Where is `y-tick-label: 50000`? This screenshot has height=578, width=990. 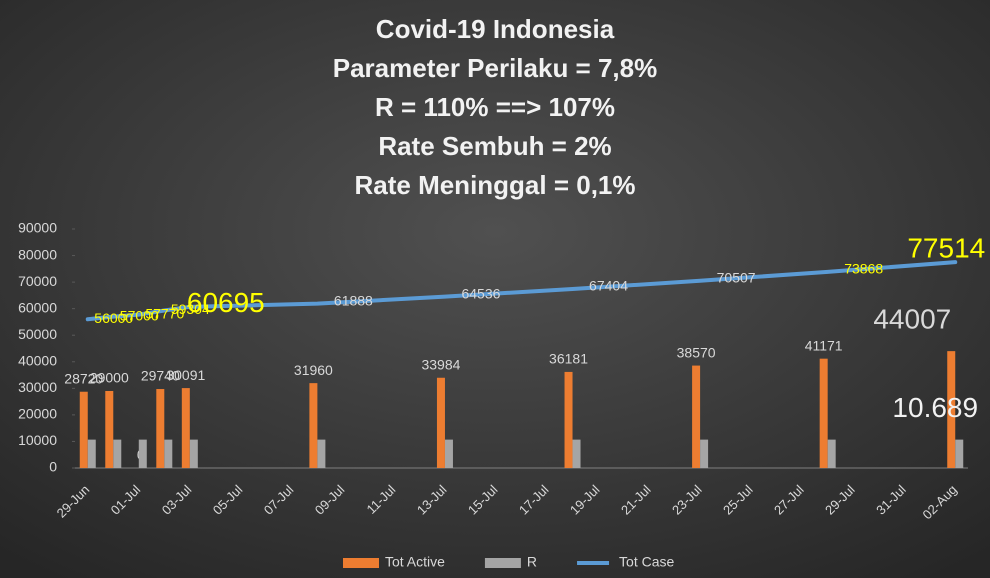 y-tick-label: 50000 is located at coordinates (37, 334).